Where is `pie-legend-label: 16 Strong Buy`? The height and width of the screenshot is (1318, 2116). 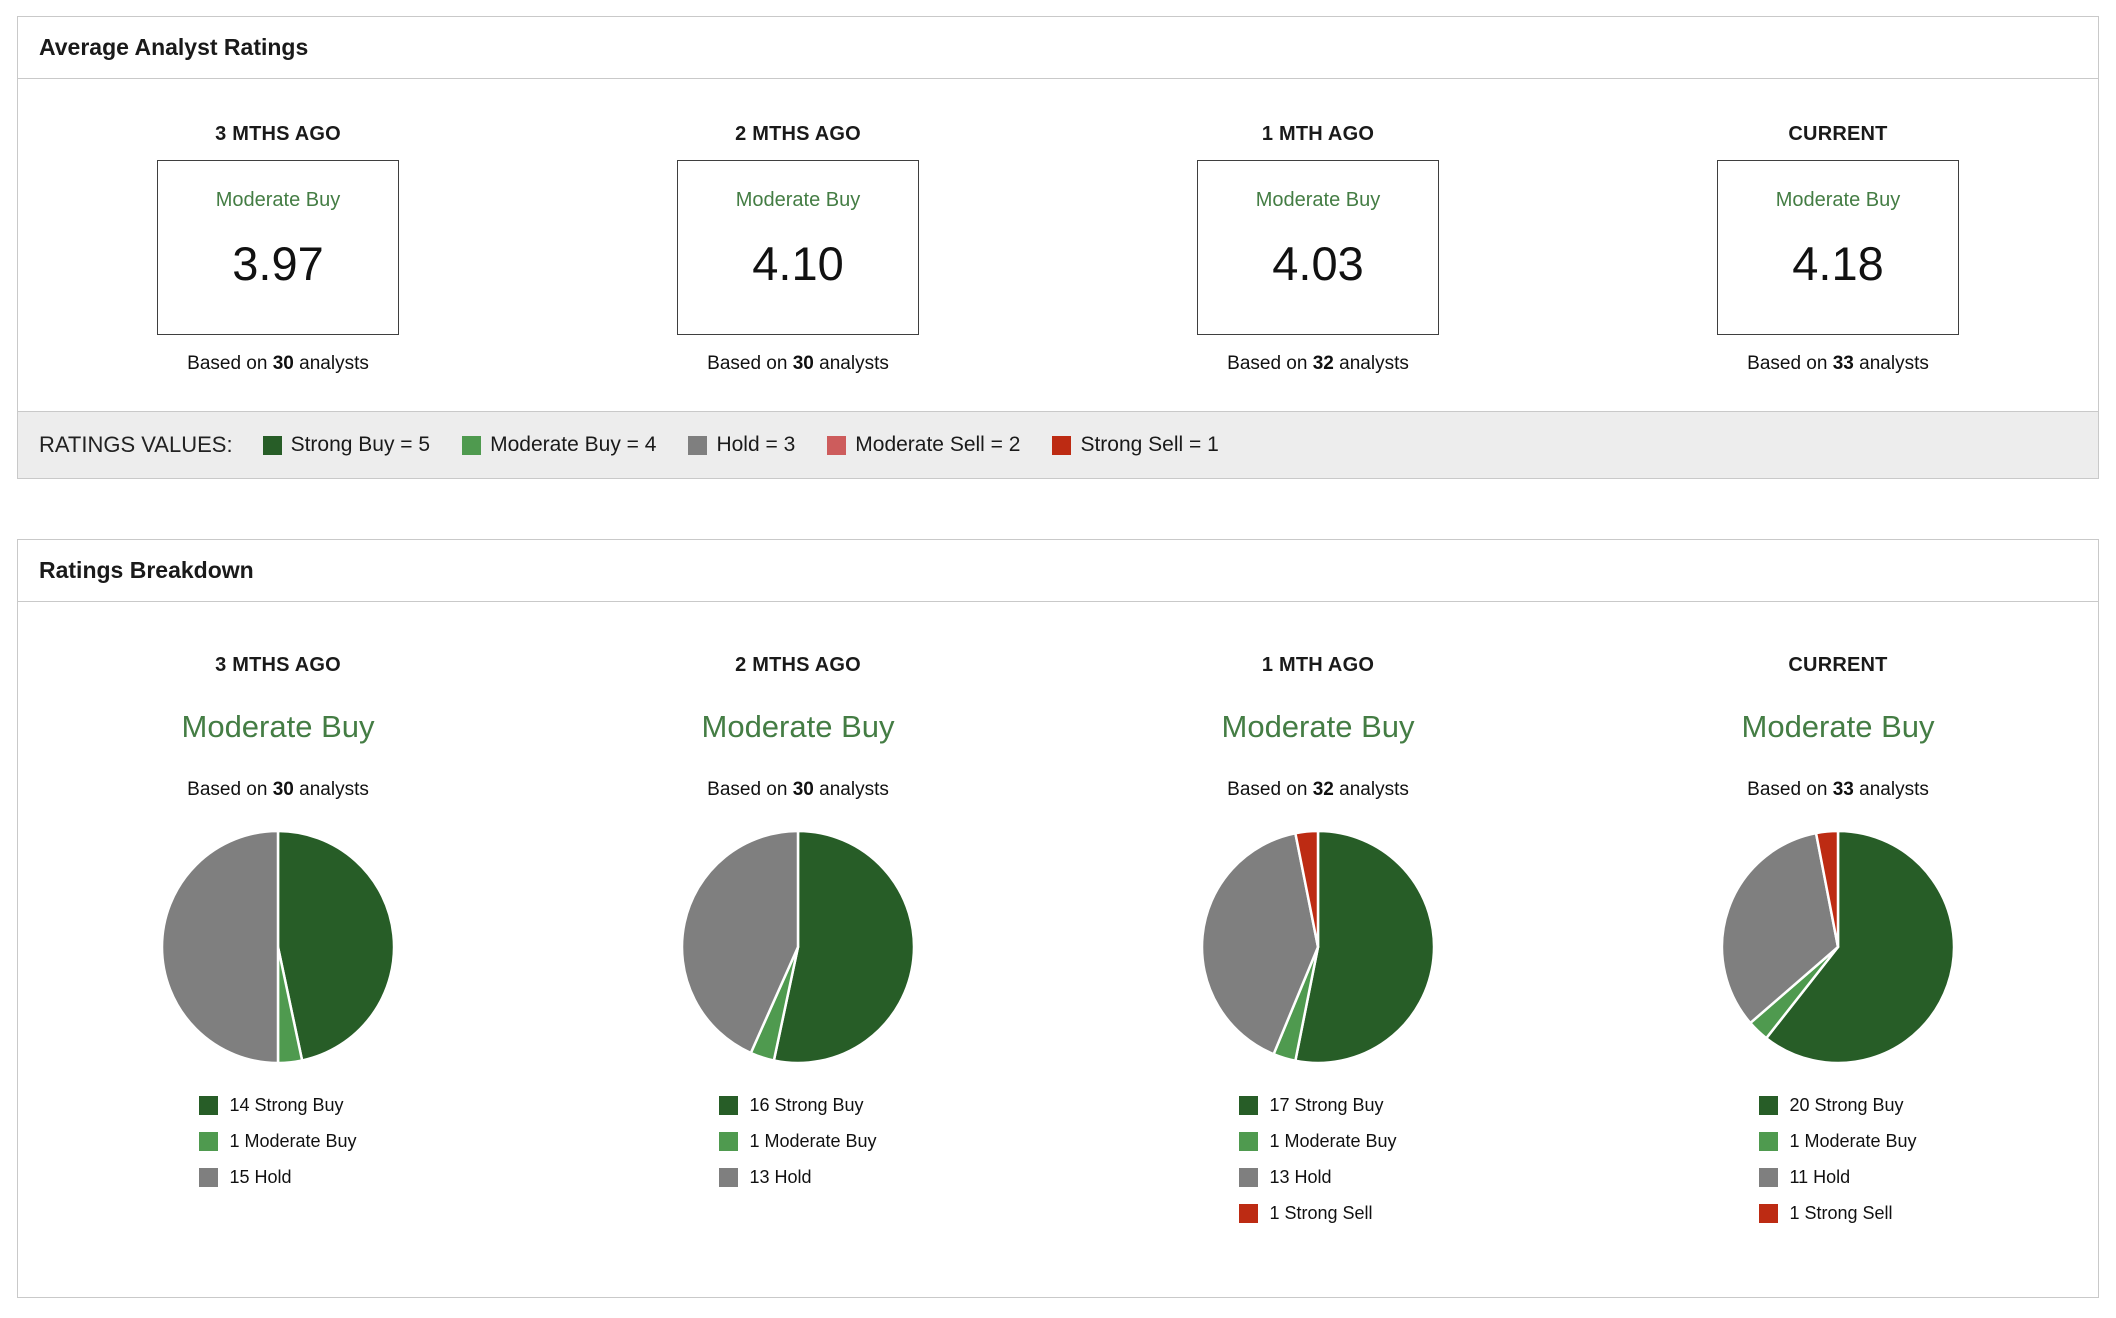
pie-legend-label: 16 Strong Buy is located at coordinates (806, 1105).